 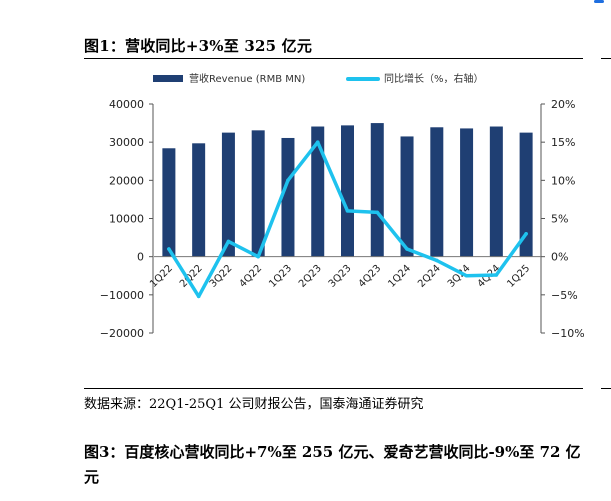 I want to click on right-axis: 20% 15% 10% 5% 0% −5% −10%, so click(x=562, y=219).